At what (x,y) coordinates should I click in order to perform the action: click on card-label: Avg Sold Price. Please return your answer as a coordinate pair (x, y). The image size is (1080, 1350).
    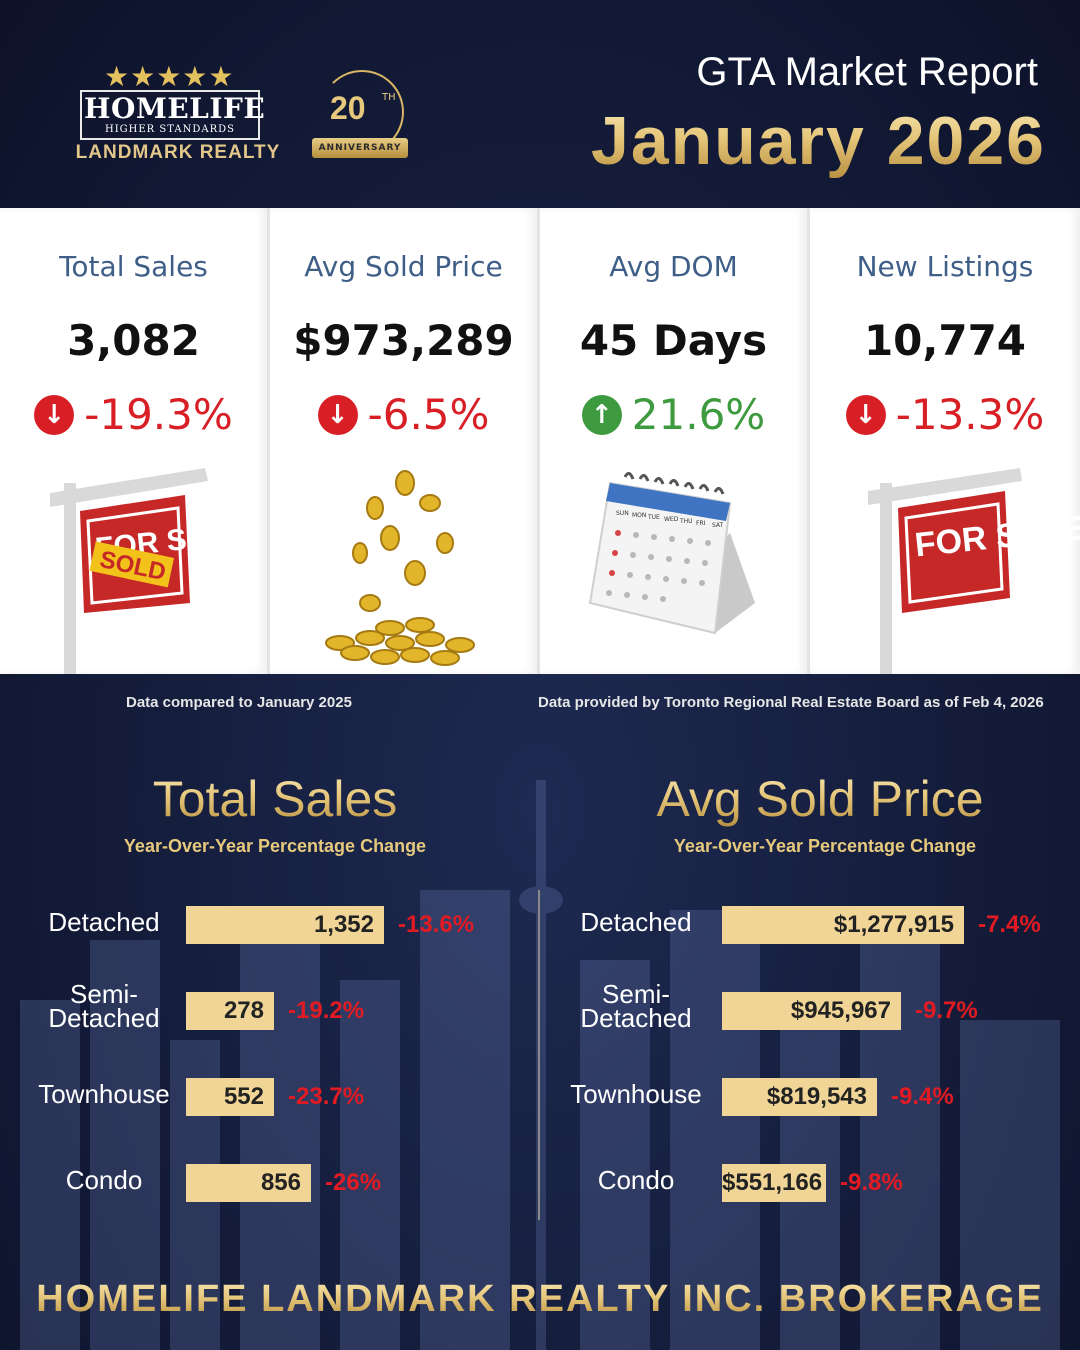
    Looking at the image, I should click on (403, 266).